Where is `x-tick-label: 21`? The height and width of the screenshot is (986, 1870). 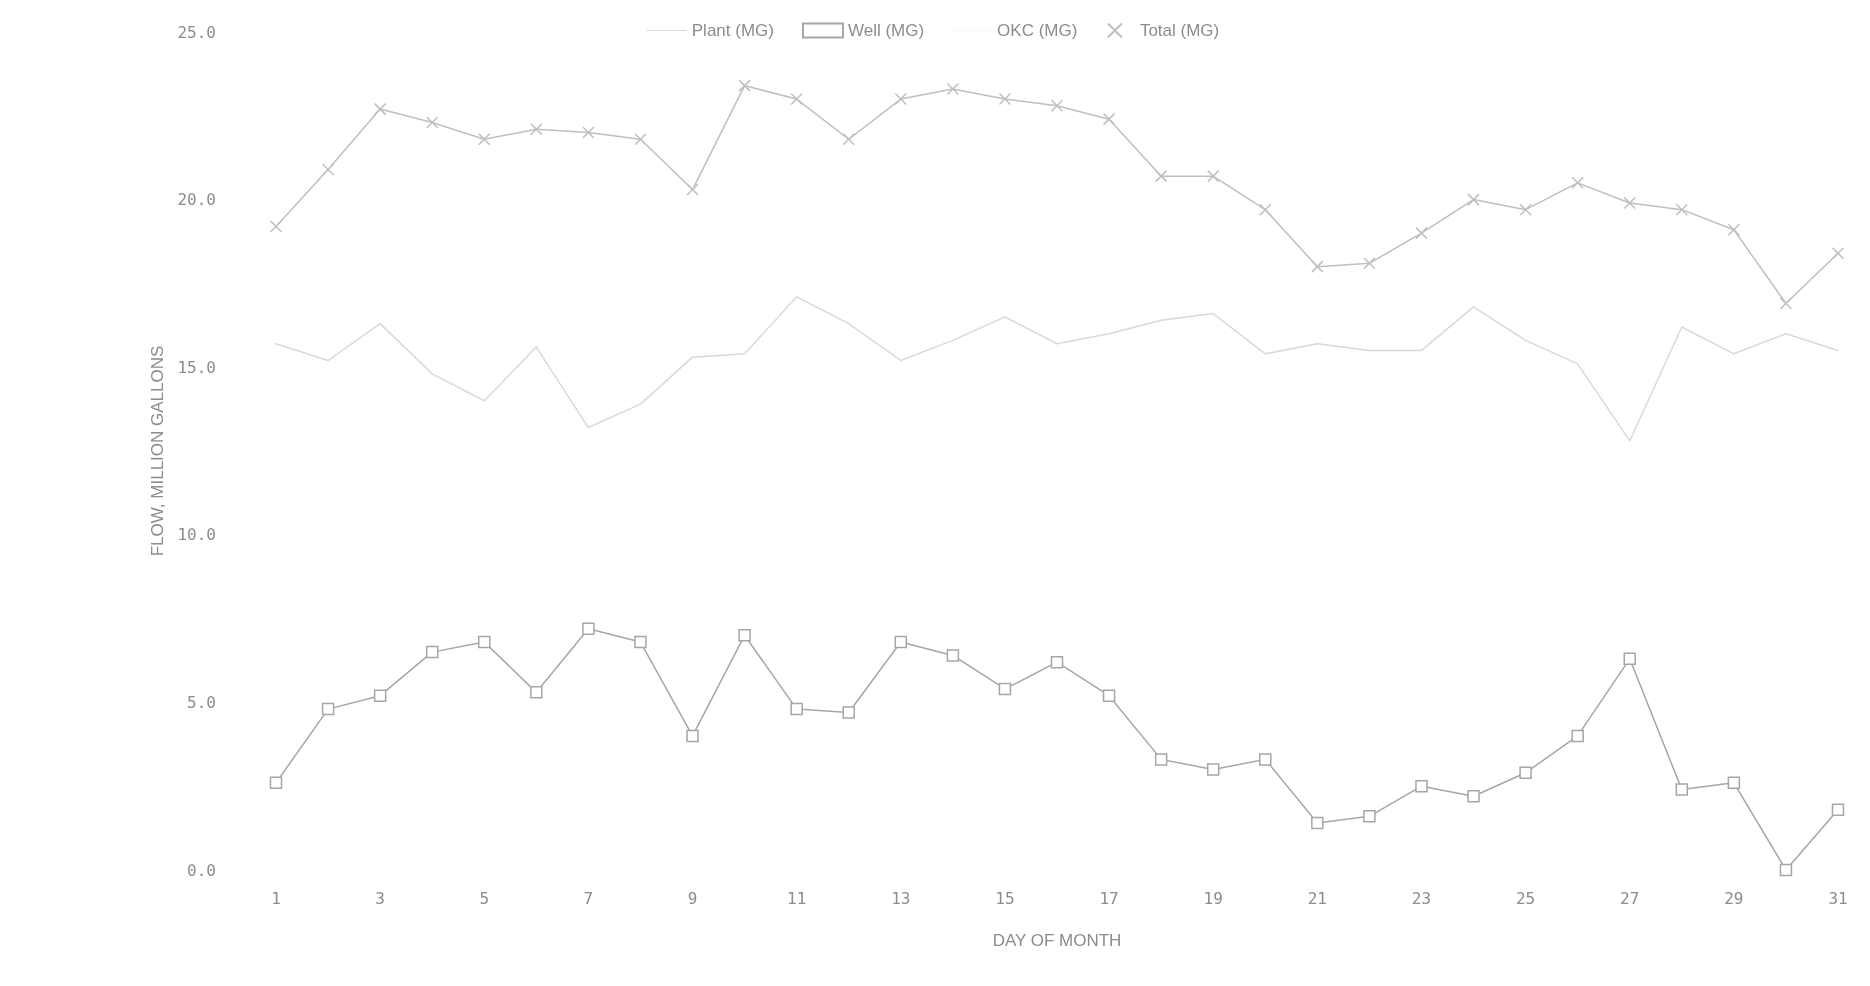 x-tick-label: 21 is located at coordinates (1317, 898).